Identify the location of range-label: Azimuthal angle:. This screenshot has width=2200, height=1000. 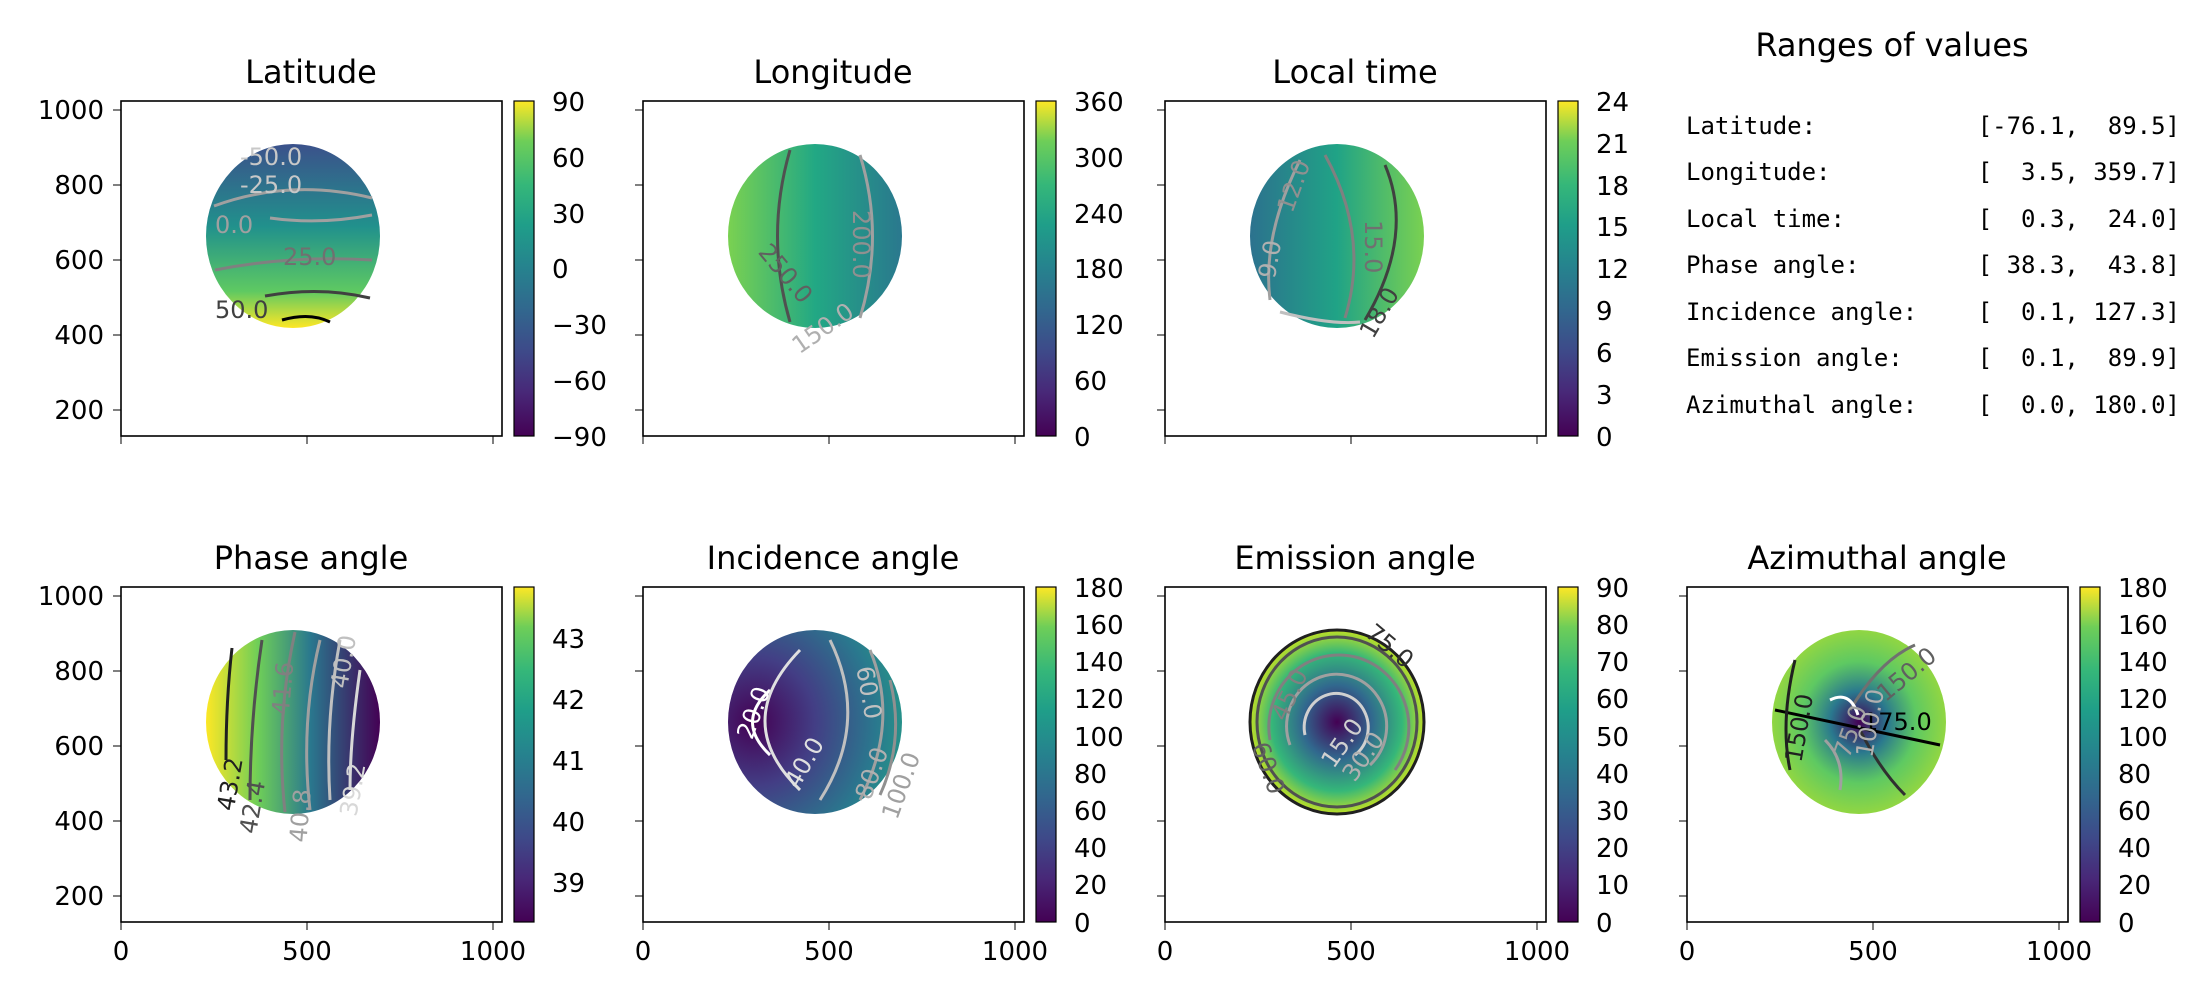
(1801, 405).